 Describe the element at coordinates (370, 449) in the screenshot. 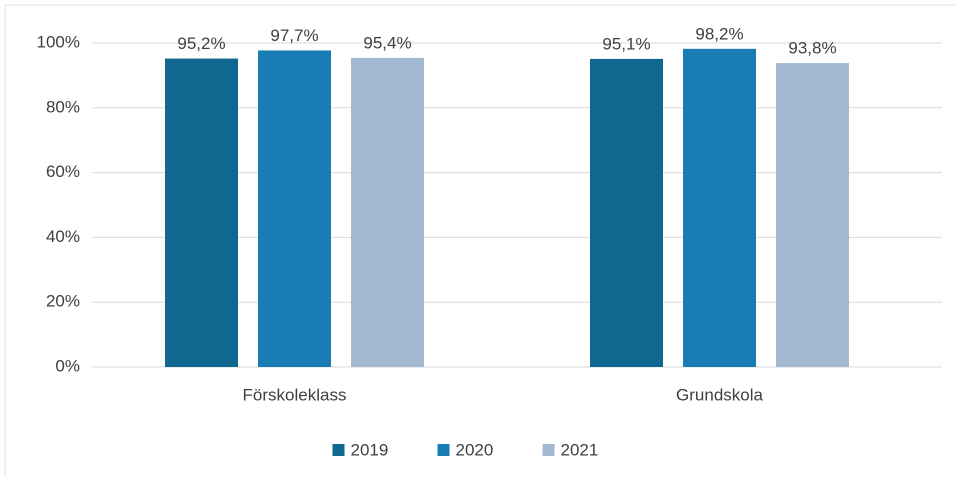

I see `legend-label: 2019` at that location.